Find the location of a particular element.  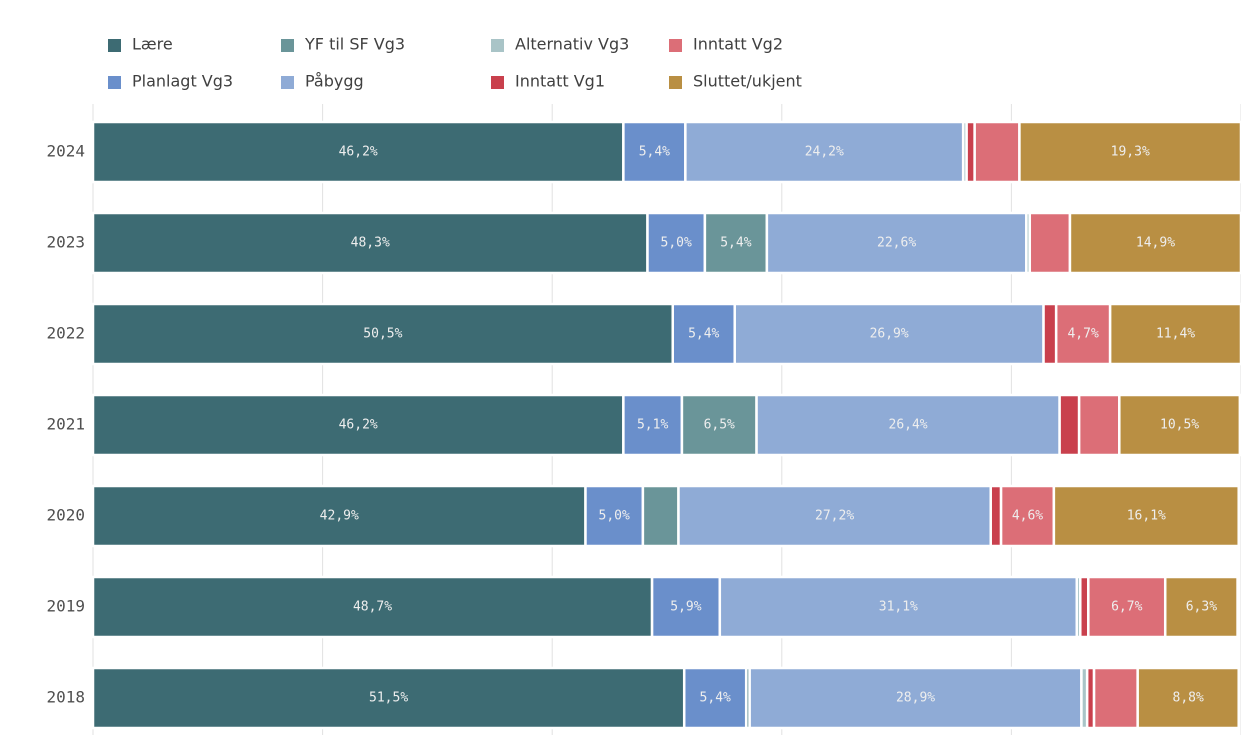

value-label: 26,4% is located at coordinates (908, 425).